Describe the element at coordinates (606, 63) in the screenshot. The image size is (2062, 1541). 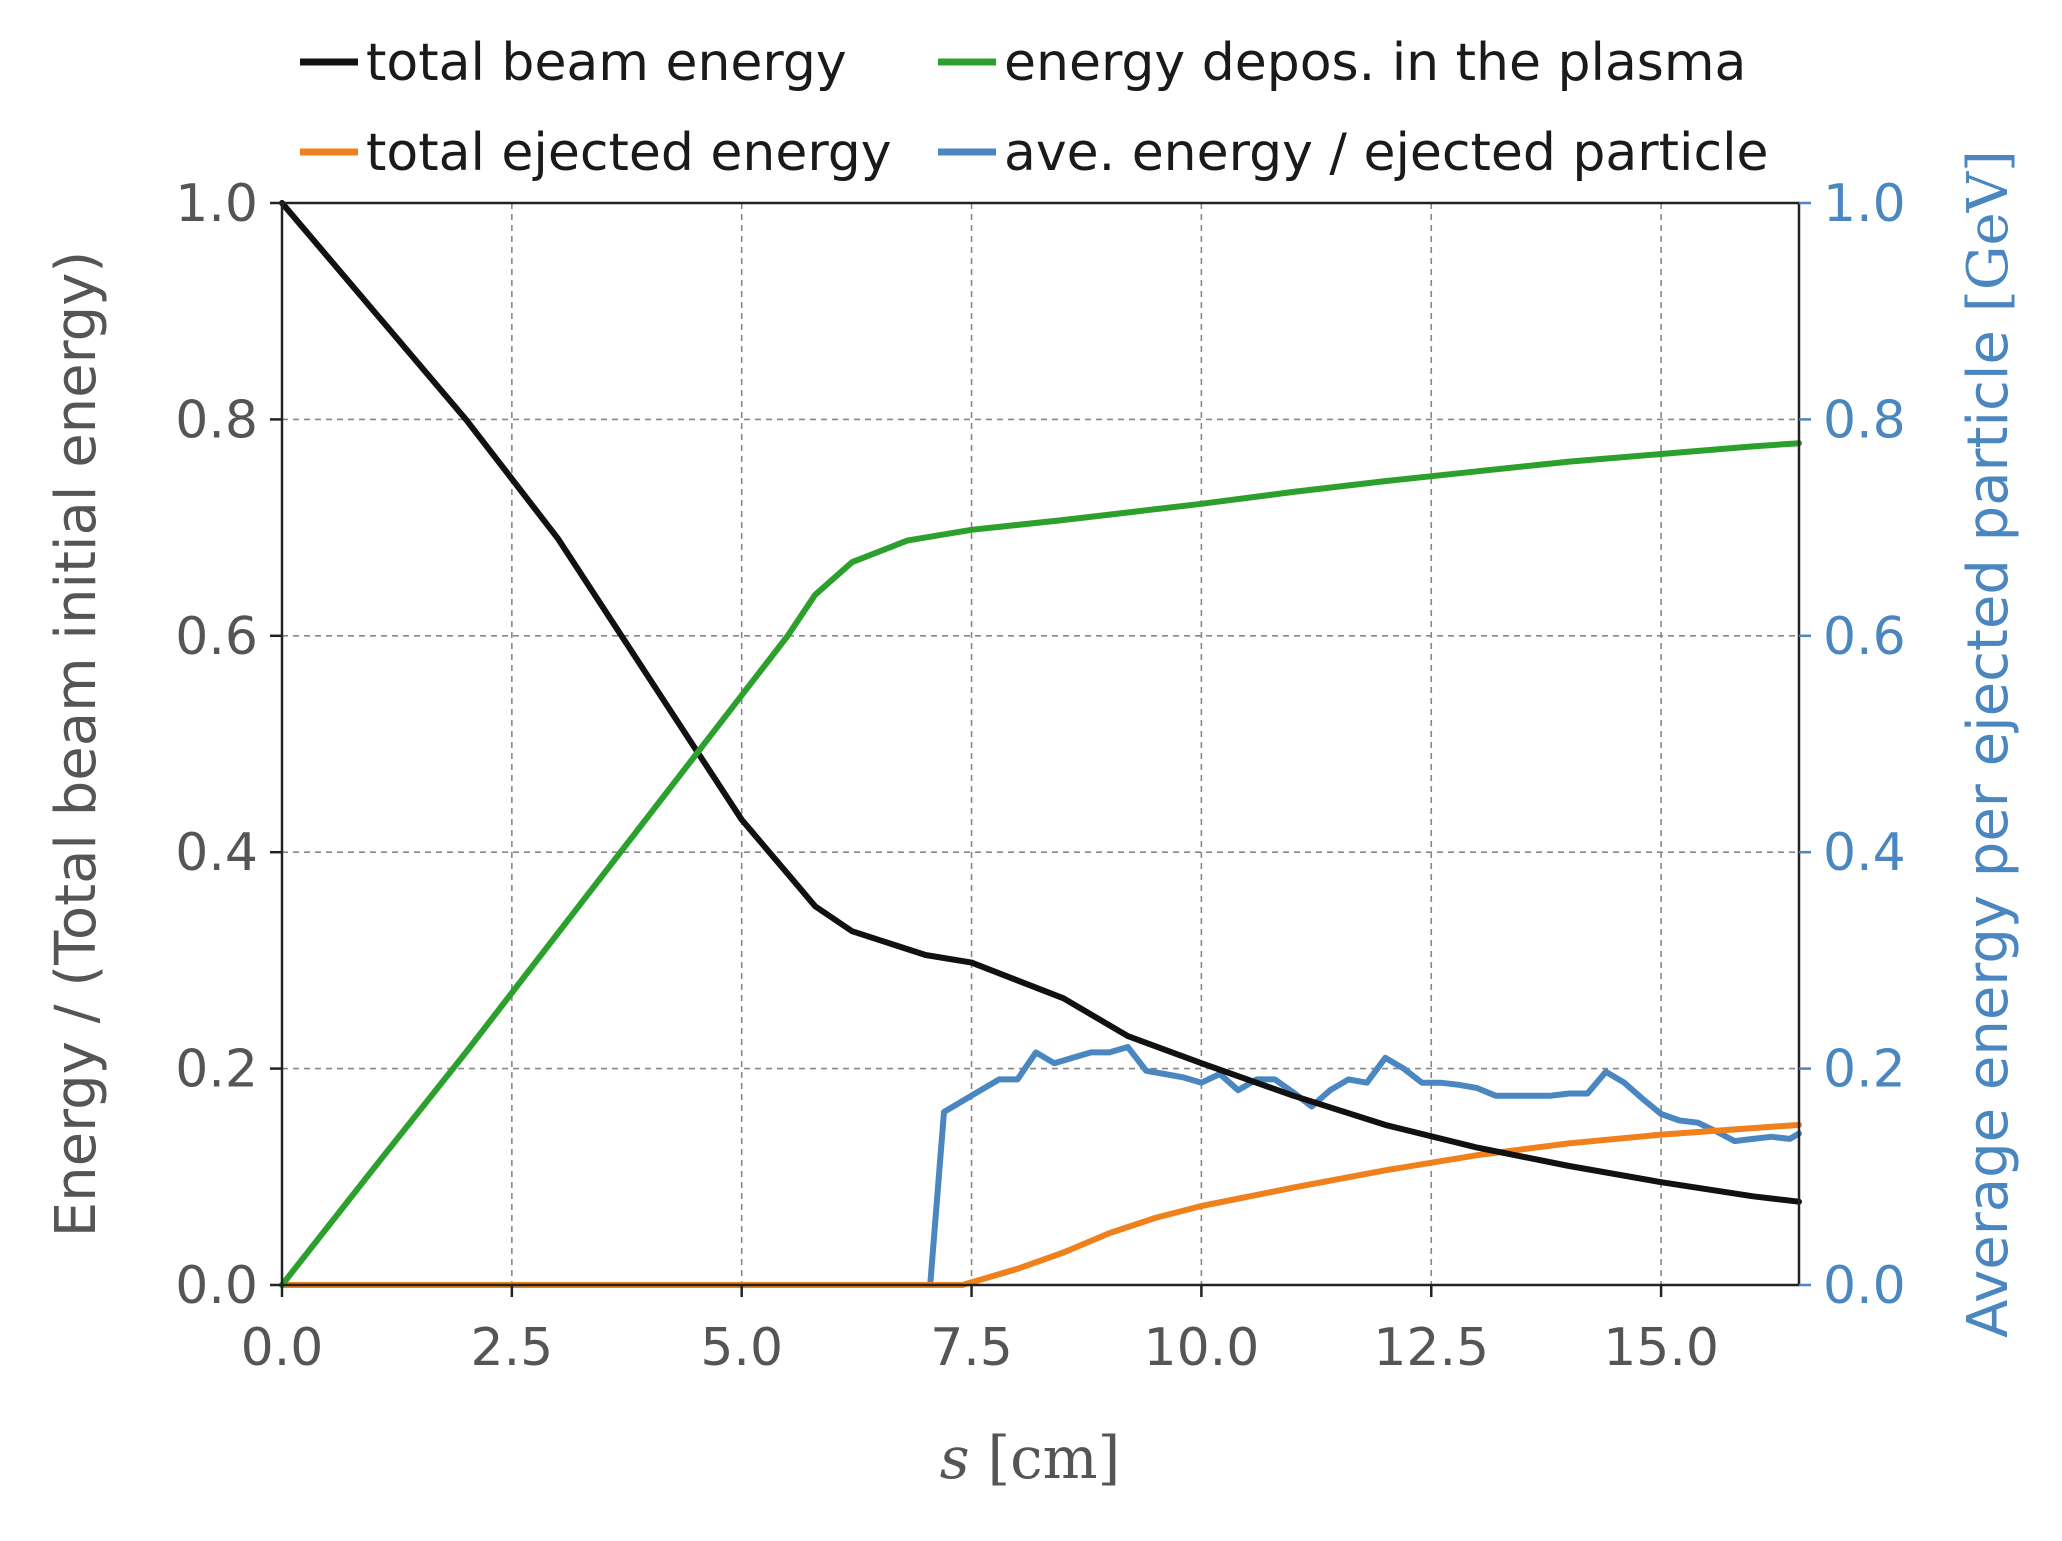
I see `legend-label-total-beam-energy: total beam energy` at that location.